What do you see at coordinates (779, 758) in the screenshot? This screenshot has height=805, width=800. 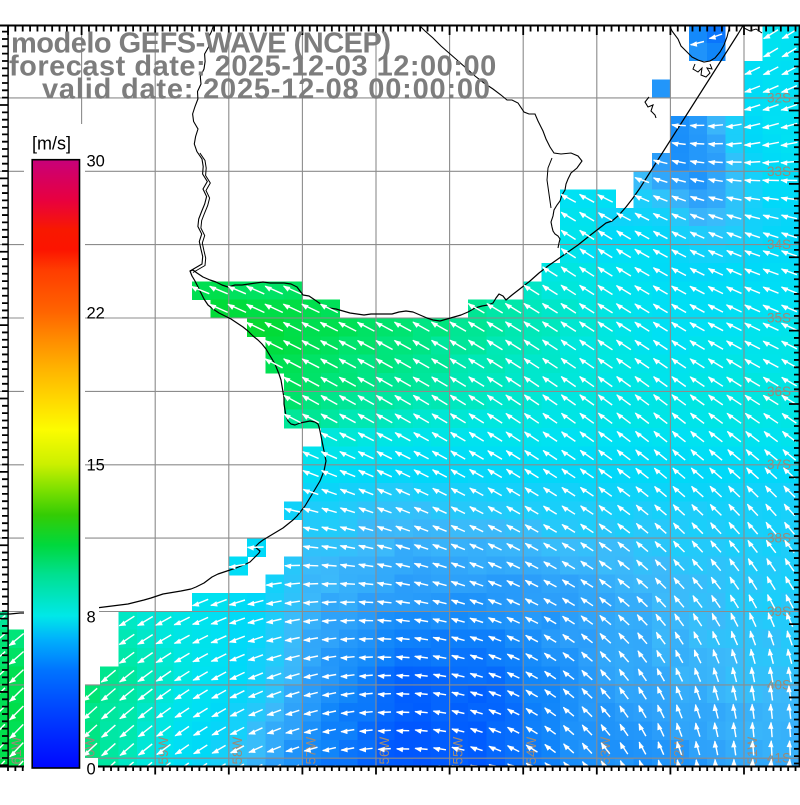 I see `svg-text: 41S` at bounding box center [779, 758].